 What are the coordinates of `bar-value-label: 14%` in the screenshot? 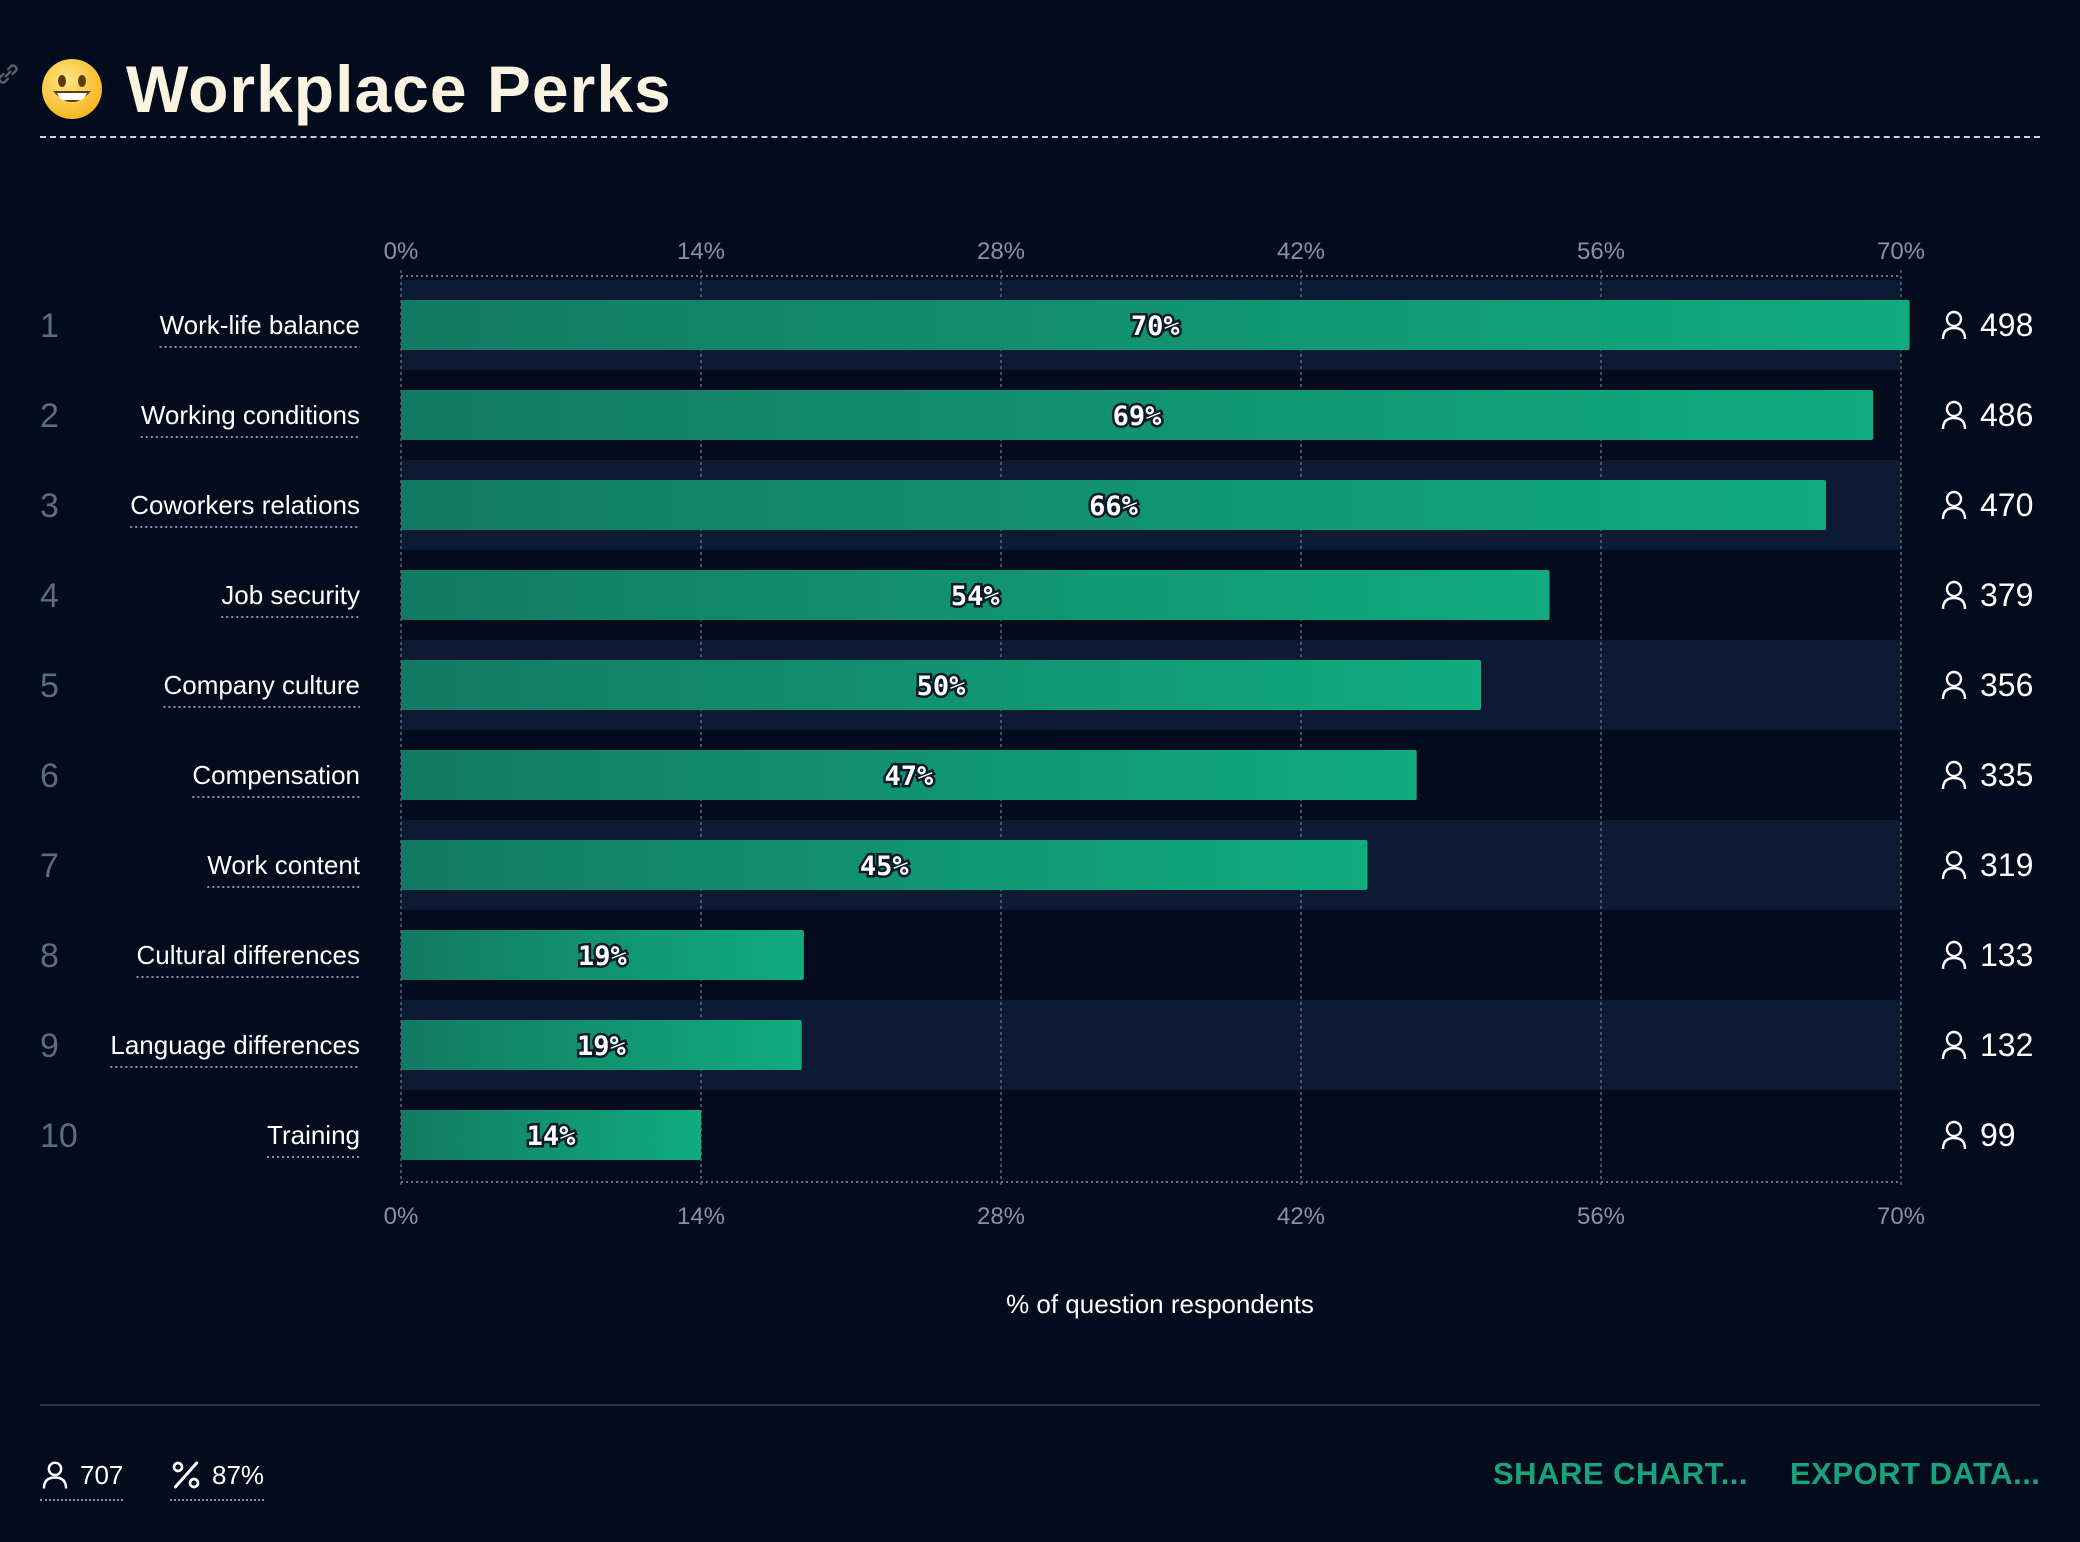 It's located at (552, 1136).